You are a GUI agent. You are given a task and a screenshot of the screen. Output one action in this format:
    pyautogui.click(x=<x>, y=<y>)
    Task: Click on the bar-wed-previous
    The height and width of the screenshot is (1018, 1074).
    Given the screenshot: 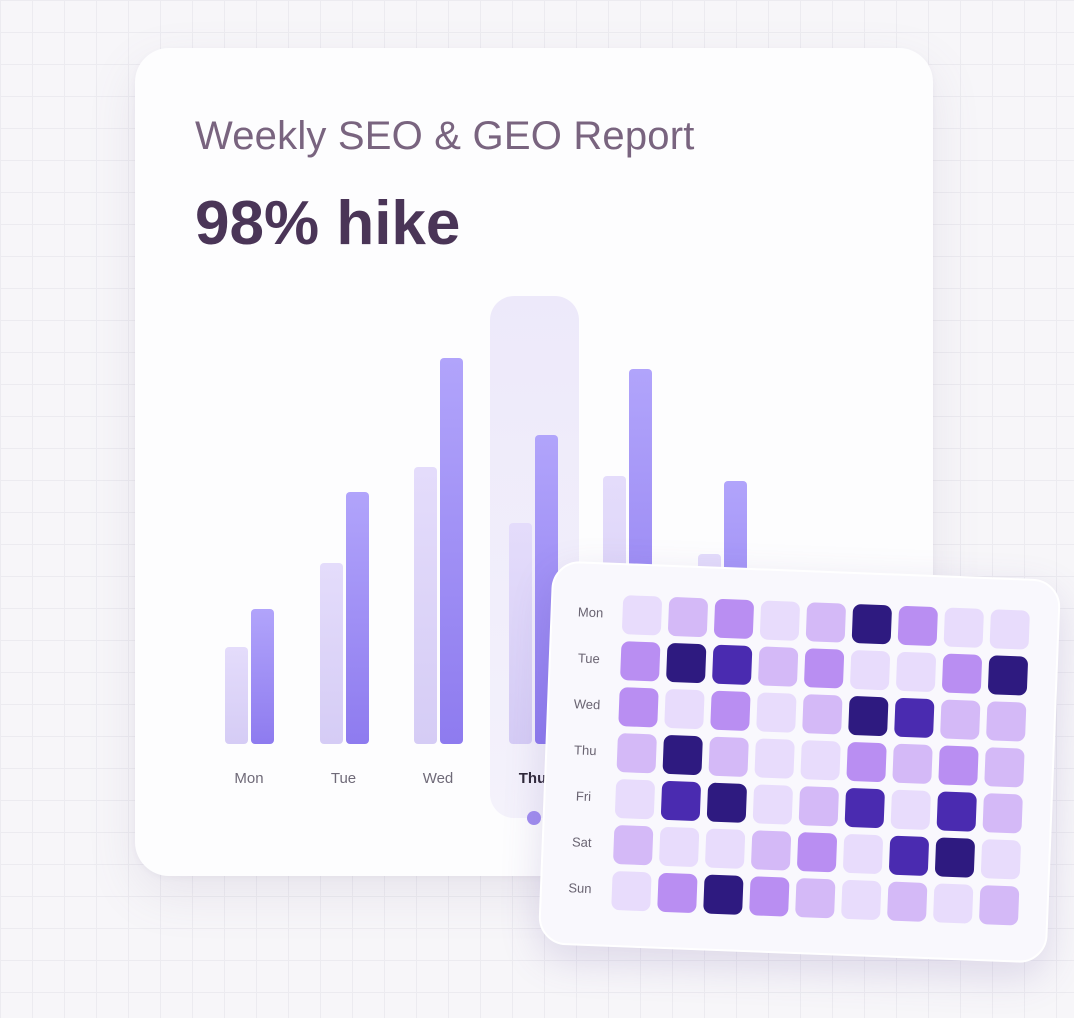 What is the action you would take?
    pyautogui.click(x=425, y=605)
    